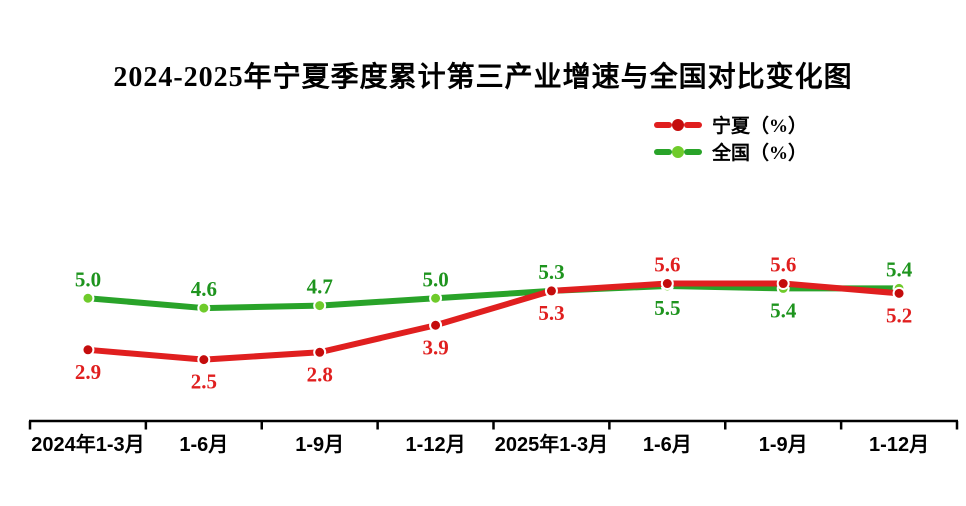 The image size is (966, 506). Describe the element at coordinates (899, 315) in the screenshot. I see `data-label: 5.2` at that location.